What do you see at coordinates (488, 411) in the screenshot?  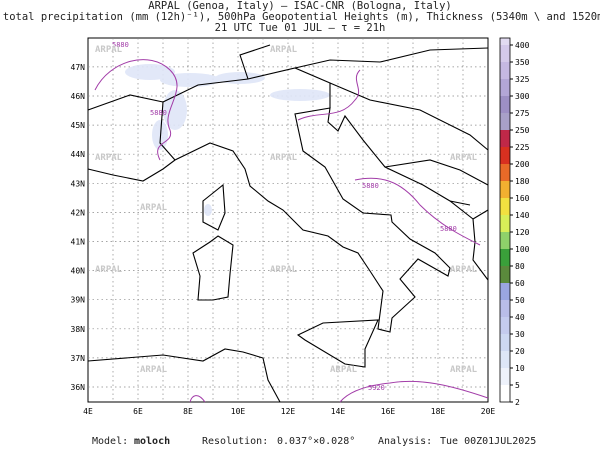 I see `lon-label: 20E` at bounding box center [488, 411].